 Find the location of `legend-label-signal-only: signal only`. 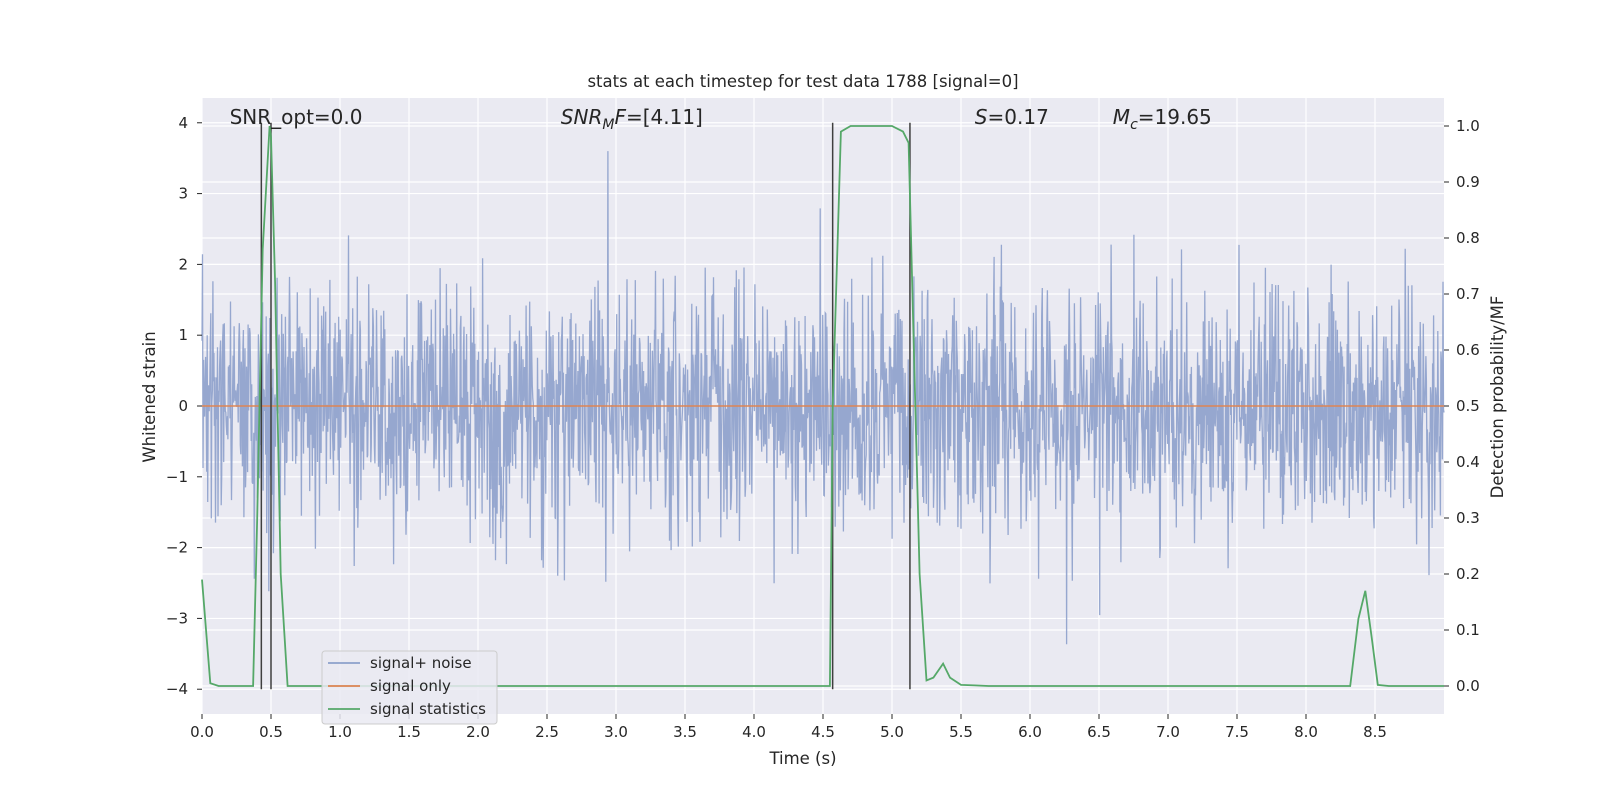

legend-label-signal-only: signal only is located at coordinates (410, 686).